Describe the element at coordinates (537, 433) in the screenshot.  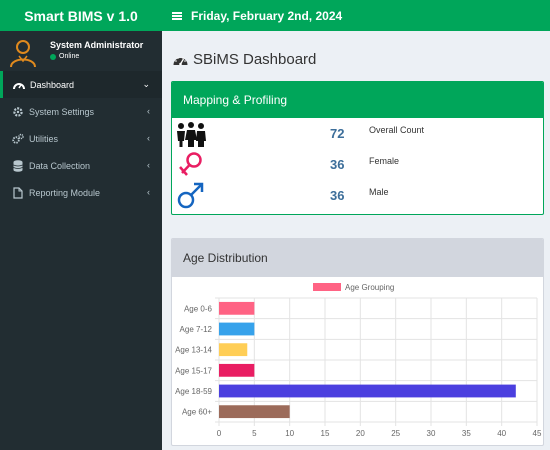
I see `x-tick-label: 45` at that location.